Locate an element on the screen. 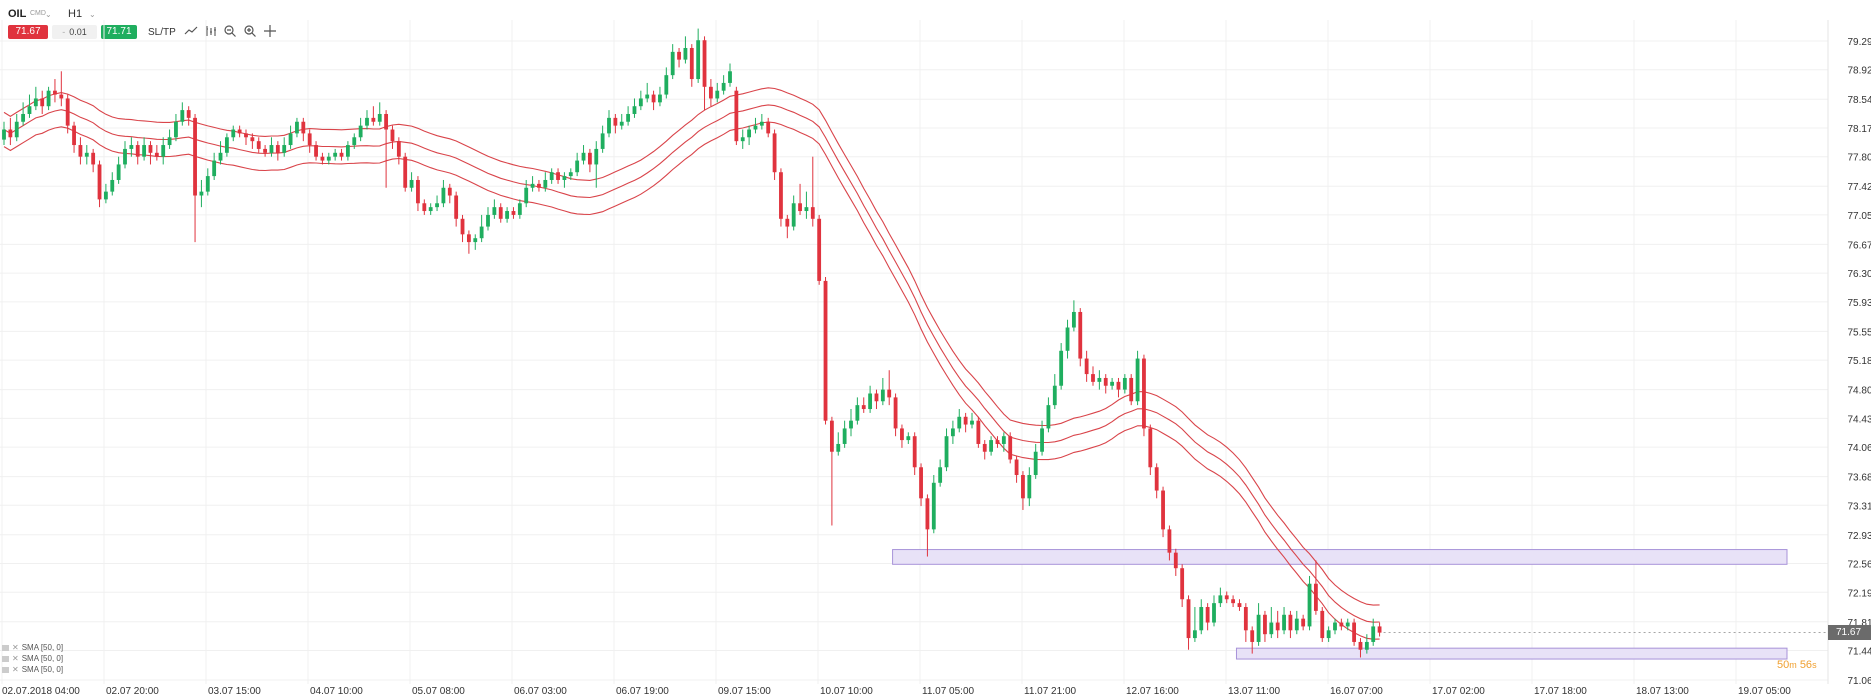  timeframe-selector: H1 is located at coordinates (75, 14).